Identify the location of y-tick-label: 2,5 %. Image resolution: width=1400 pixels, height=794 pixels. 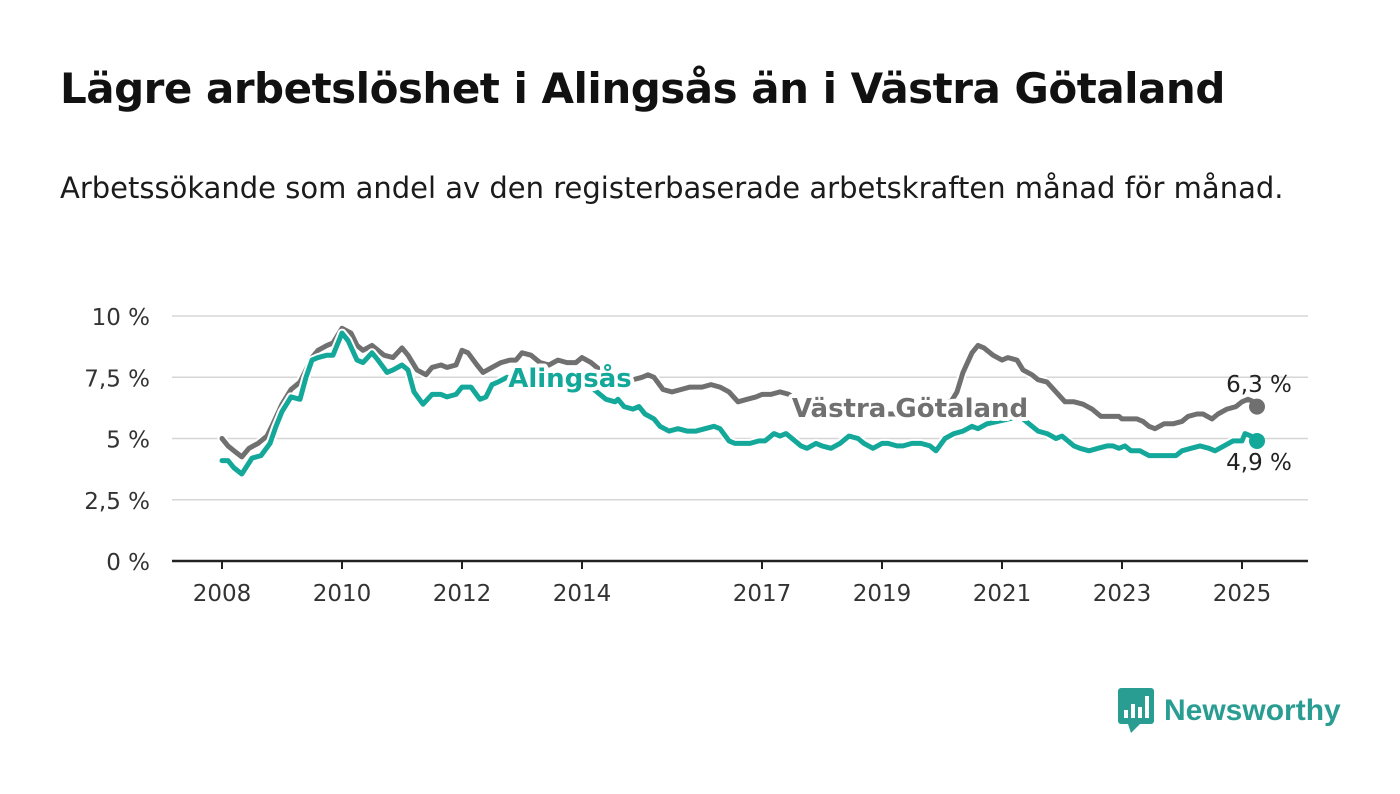
(117, 502).